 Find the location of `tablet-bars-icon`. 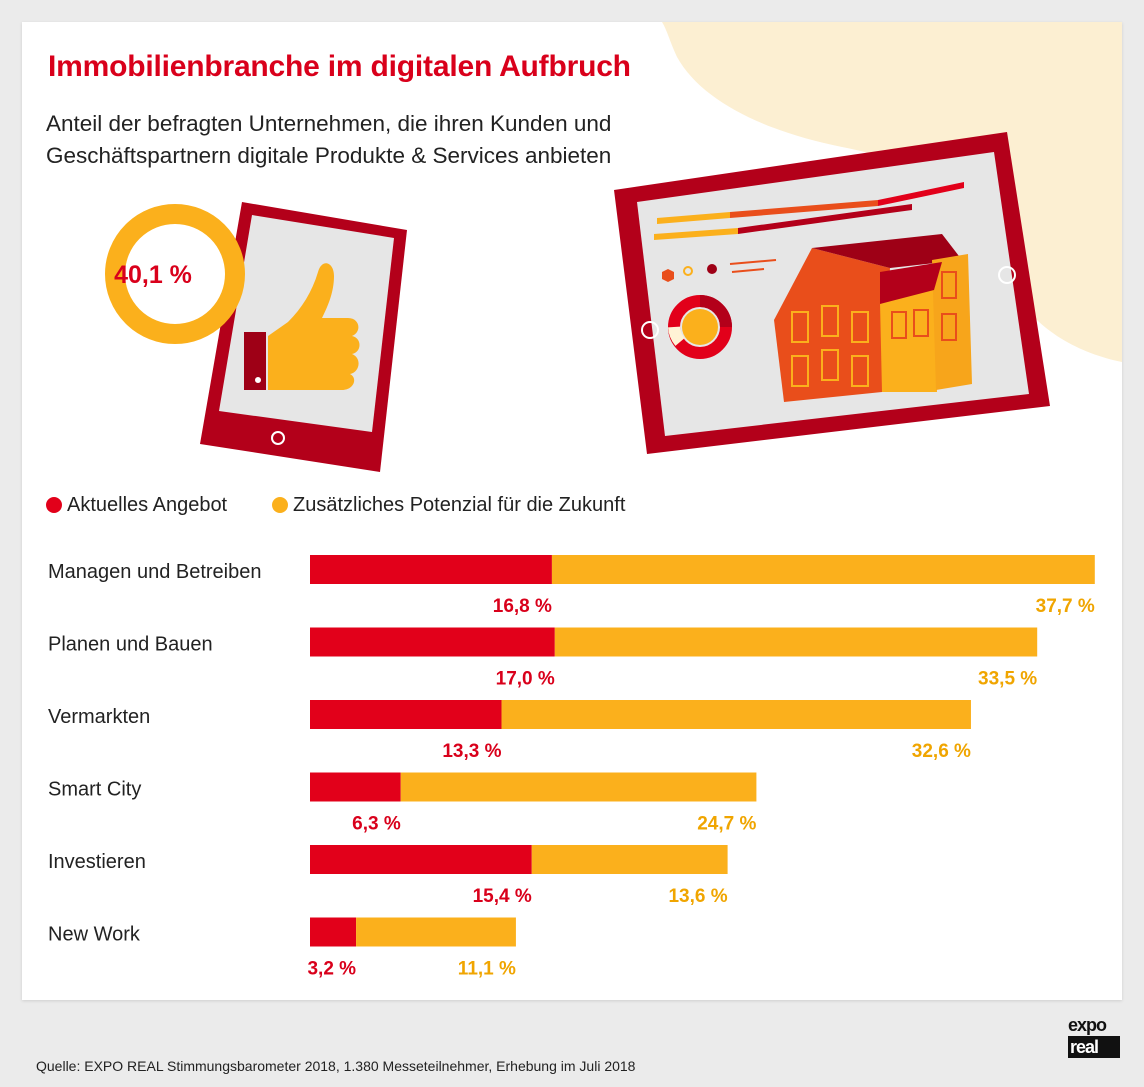

tablet-bars-icon is located at coordinates (809, 232).